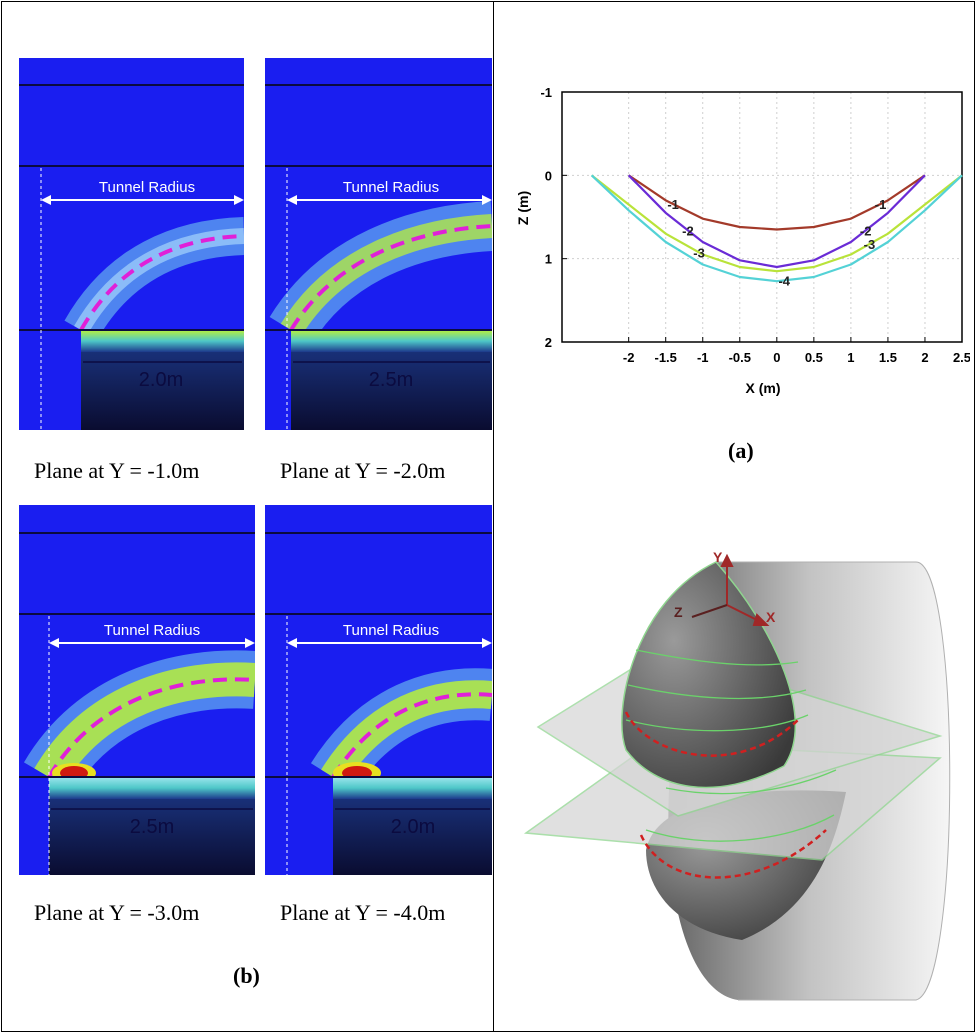 Image resolution: width=978 pixels, height=1034 pixels. I want to click on contour-label: -4, so click(784, 280).